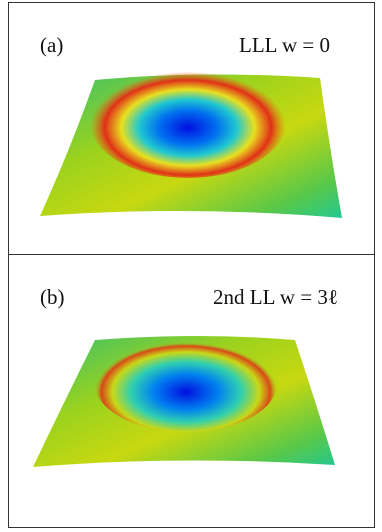 The width and height of the screenshot is (382, 532). What do you see at coordinates (52, 297) in the screenshot?
I see `panel-label: (b)` at bounding box center [52, 297].